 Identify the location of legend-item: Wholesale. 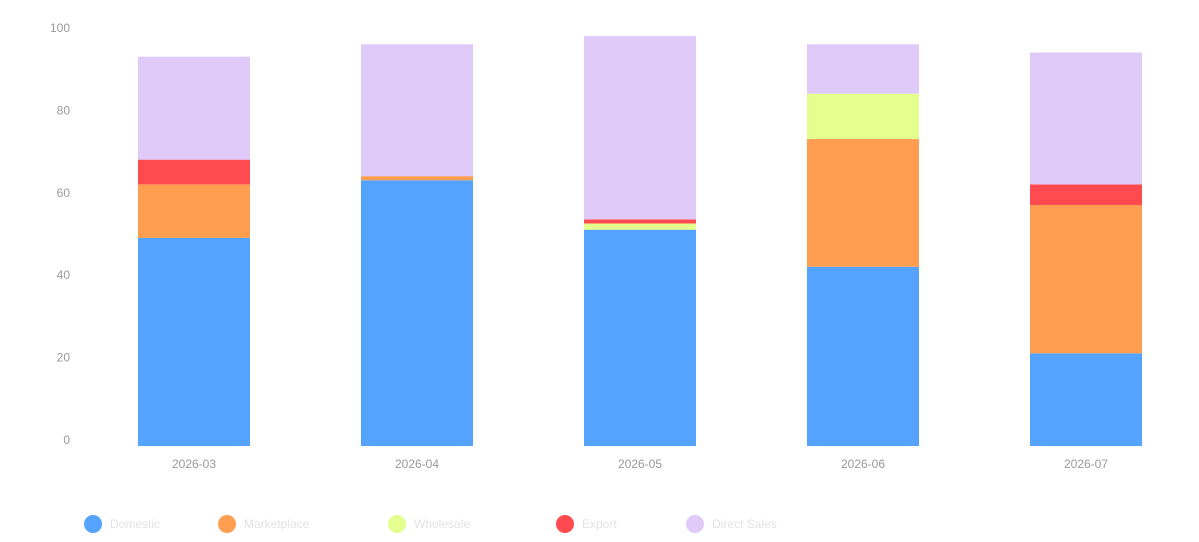
(429, 524).